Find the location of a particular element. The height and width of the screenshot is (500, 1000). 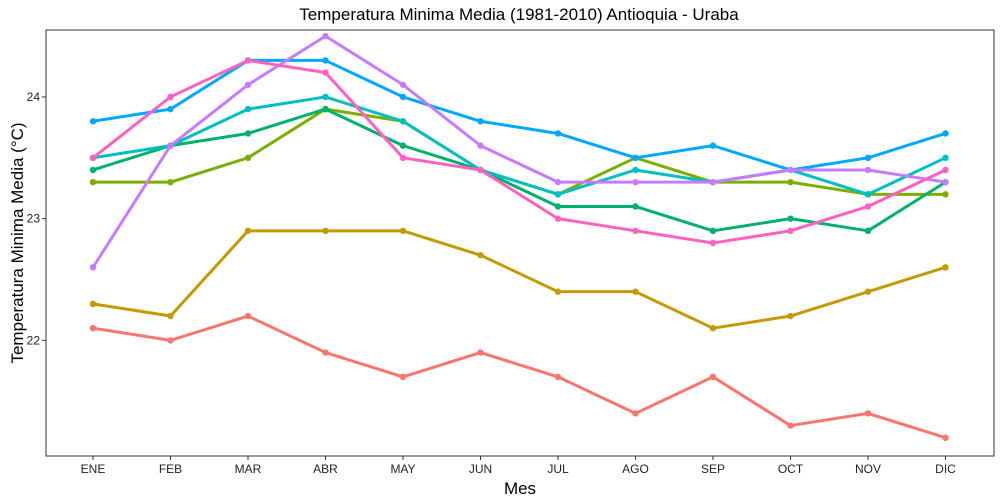

y-tick-label: 22 is located at coordinates (34, 340).